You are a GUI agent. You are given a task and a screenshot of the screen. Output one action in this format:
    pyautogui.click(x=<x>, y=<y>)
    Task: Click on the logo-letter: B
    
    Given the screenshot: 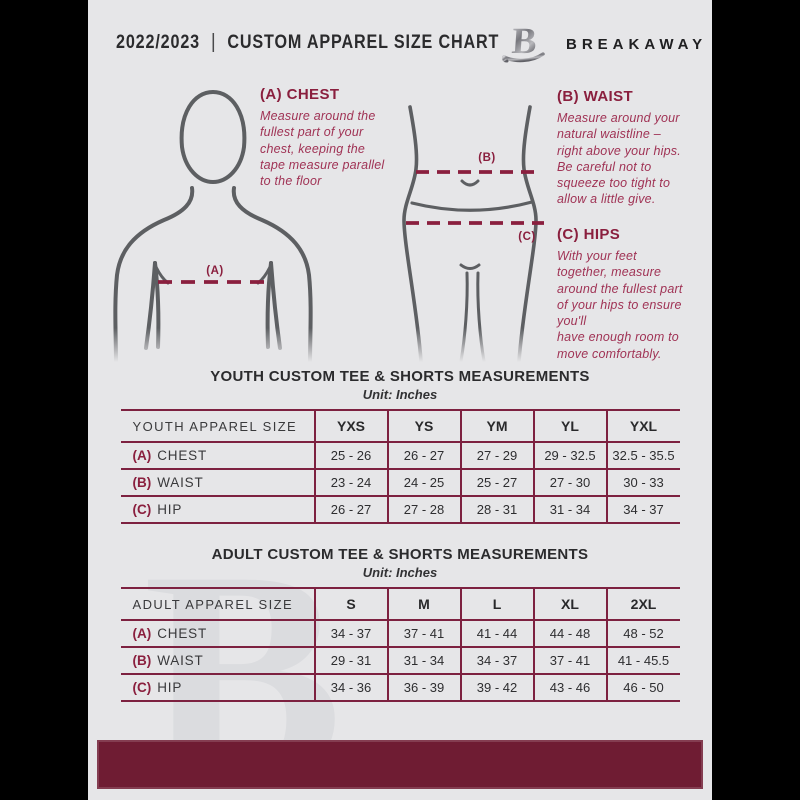 What is the action you would take?
    pyautogui.click(x=525, y=41)
    